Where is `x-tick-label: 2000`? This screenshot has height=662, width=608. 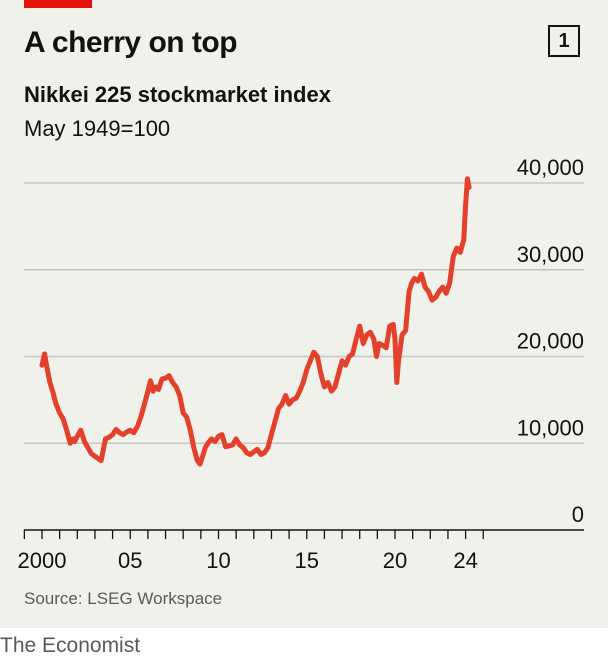 x-tick-label: 2000 is located at coordinates (42, 560).